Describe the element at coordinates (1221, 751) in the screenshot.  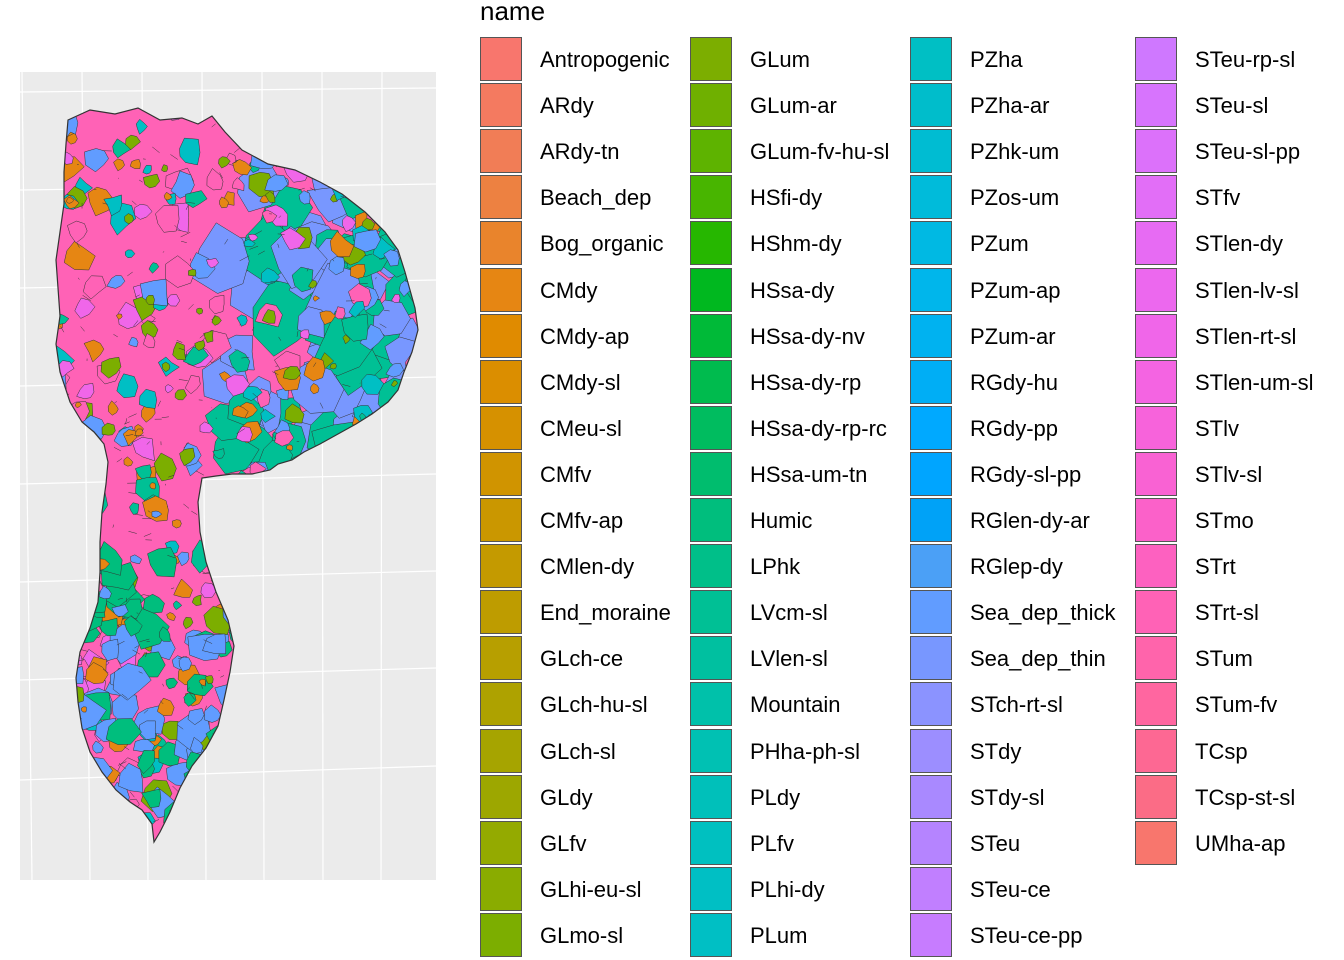
I see `legend-label: TCsp` at that location.